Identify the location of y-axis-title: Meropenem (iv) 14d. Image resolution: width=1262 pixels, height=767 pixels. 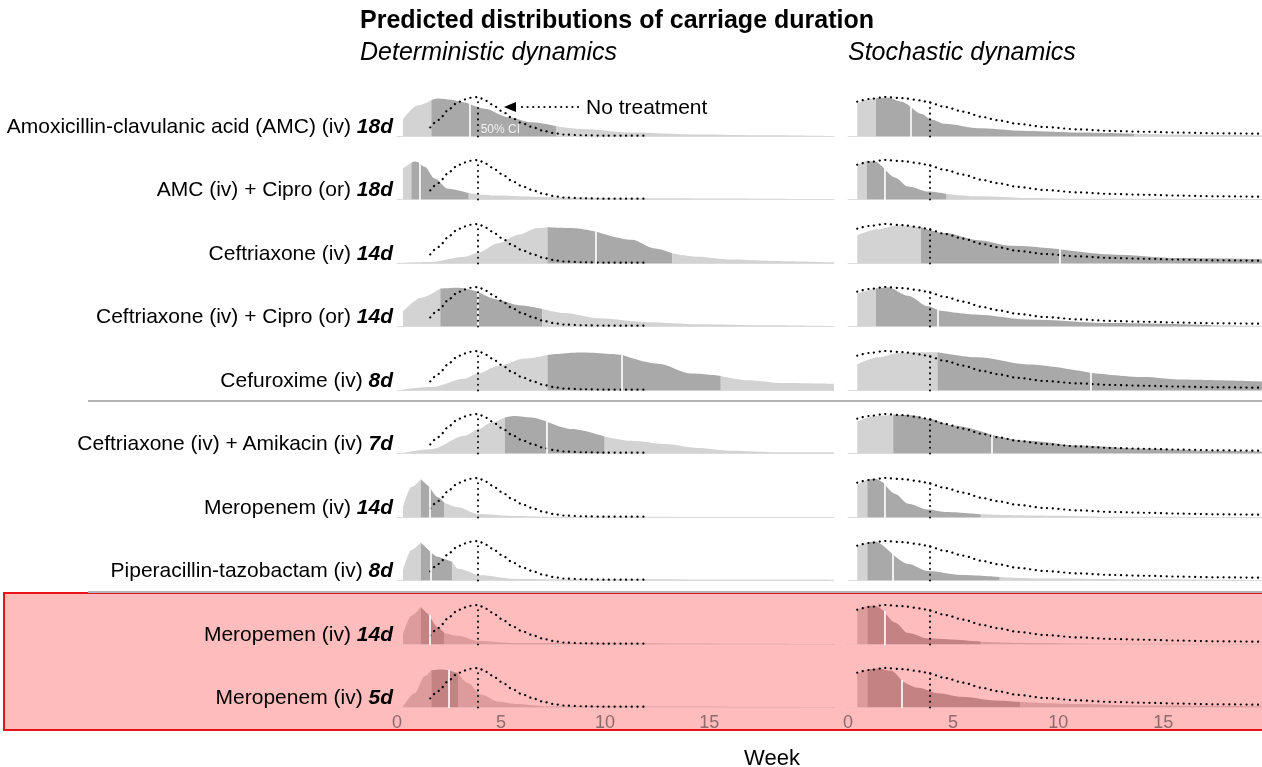
(297, 506).